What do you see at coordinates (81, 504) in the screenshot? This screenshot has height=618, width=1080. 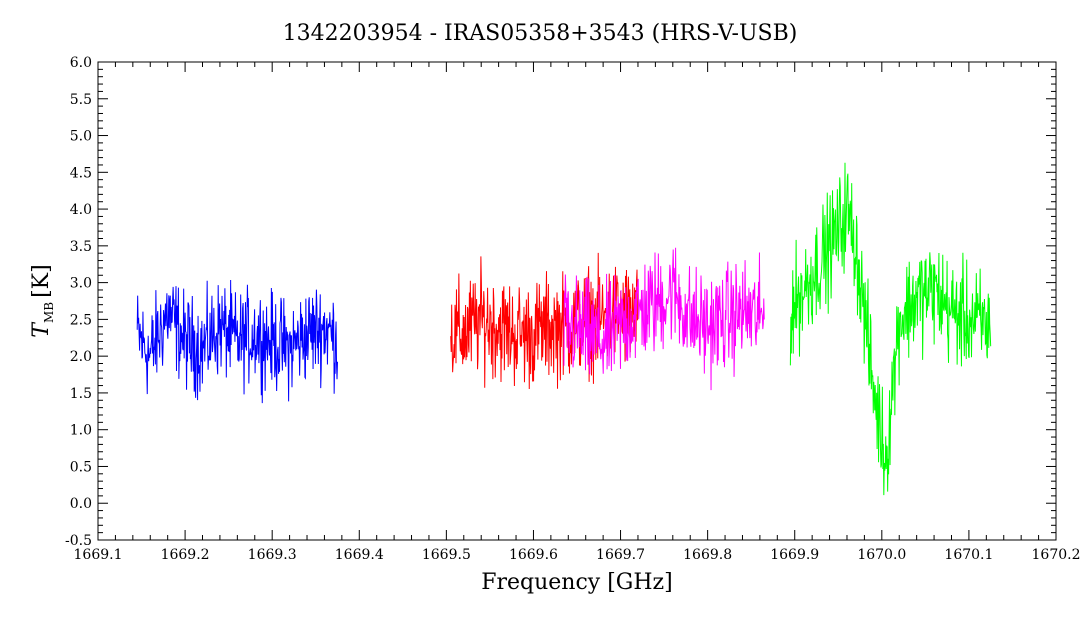 I see `y-tick-label: 0.0` at bounding box center [81, 504].